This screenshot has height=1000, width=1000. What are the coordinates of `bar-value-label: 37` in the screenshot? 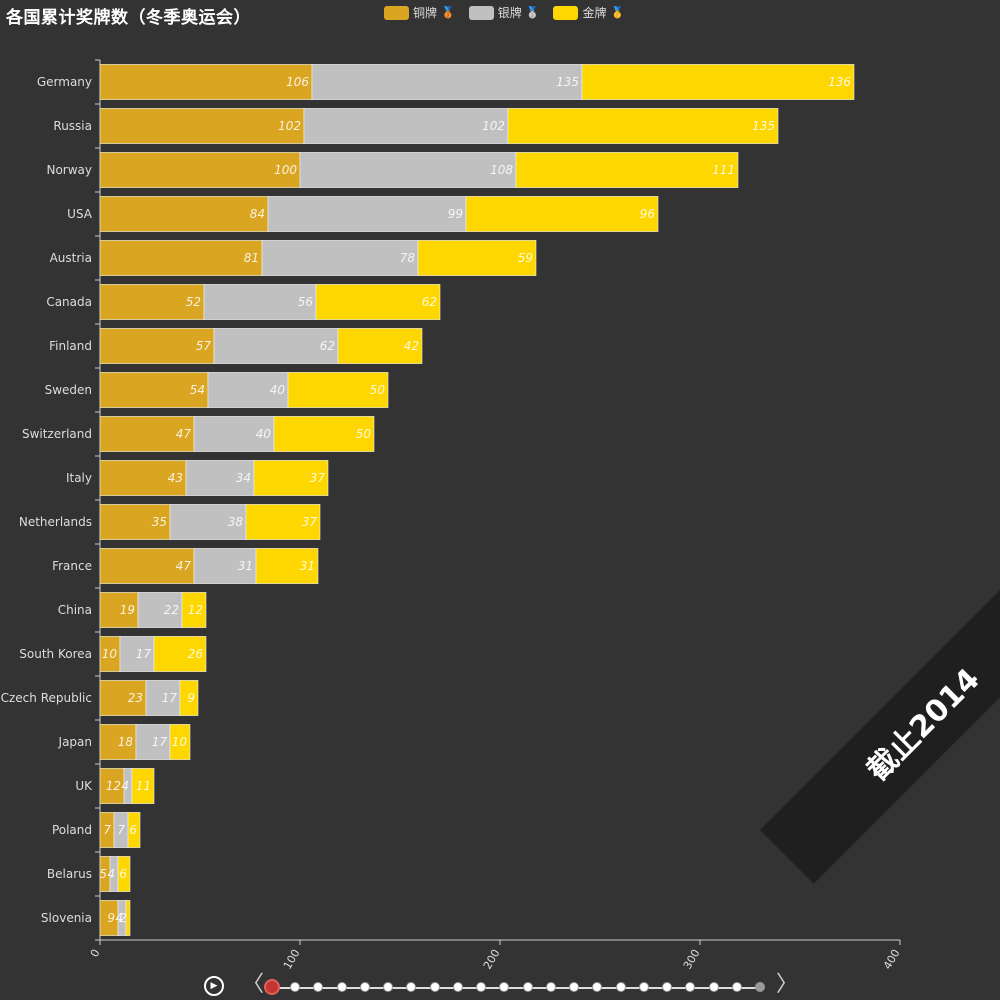 It's located at (318, 478).